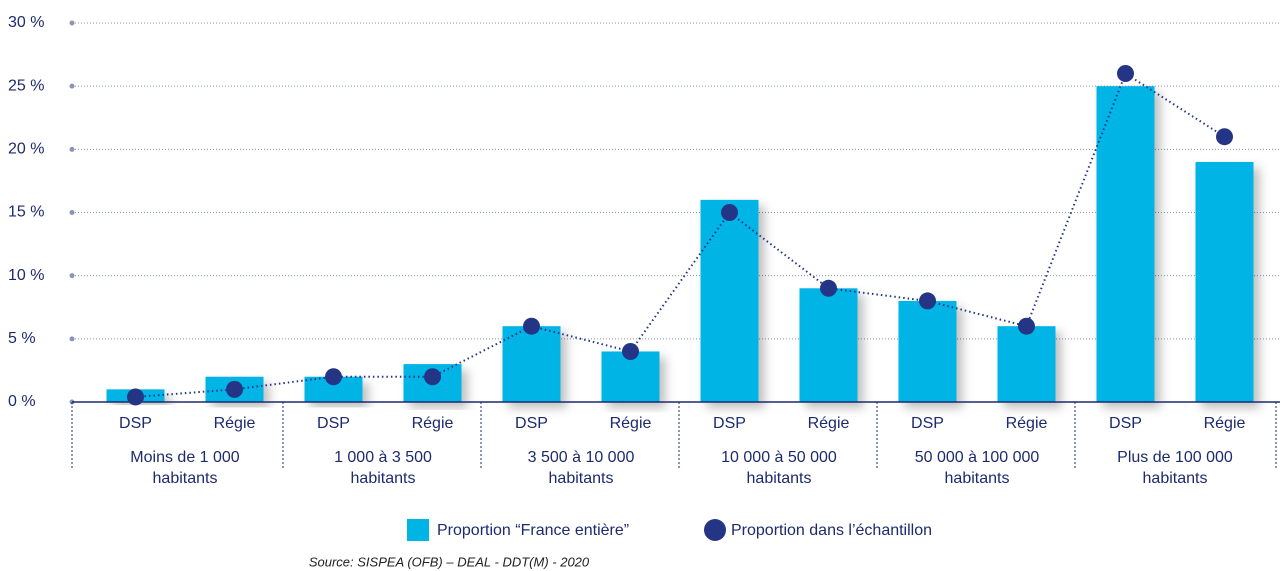 This screenshot has height=571, width=1286. Describe the element at coordinates (22, 401) in the screenshot. I see `y-tick-label: 0 %` at that location.